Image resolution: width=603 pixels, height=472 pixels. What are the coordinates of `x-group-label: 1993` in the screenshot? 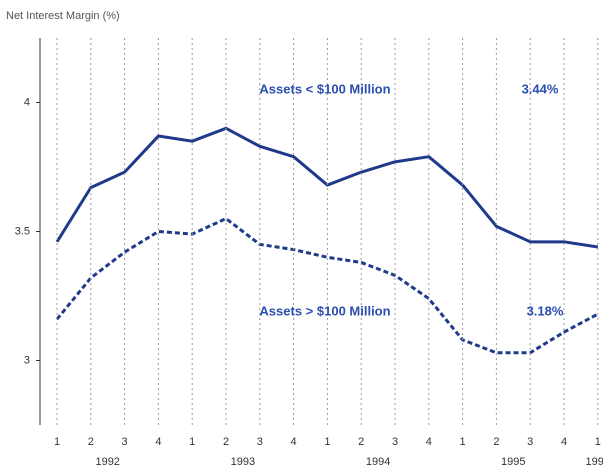 It's located at (243, 462).